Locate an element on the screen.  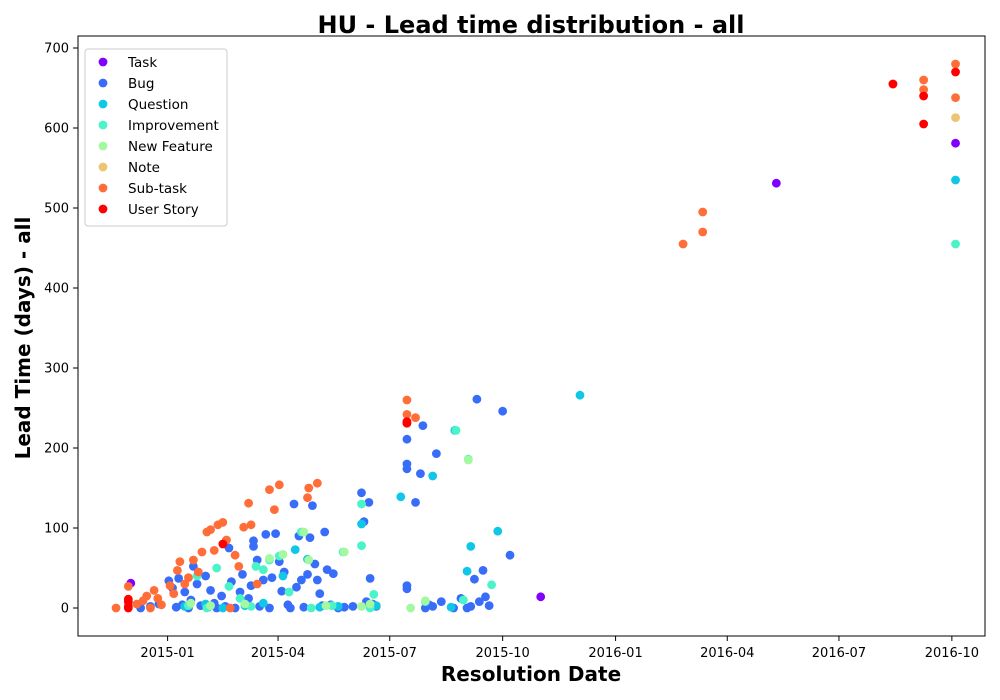
y-axis: 0 100 200 300 400 500 600 700 is located at coordinates (61, 329).